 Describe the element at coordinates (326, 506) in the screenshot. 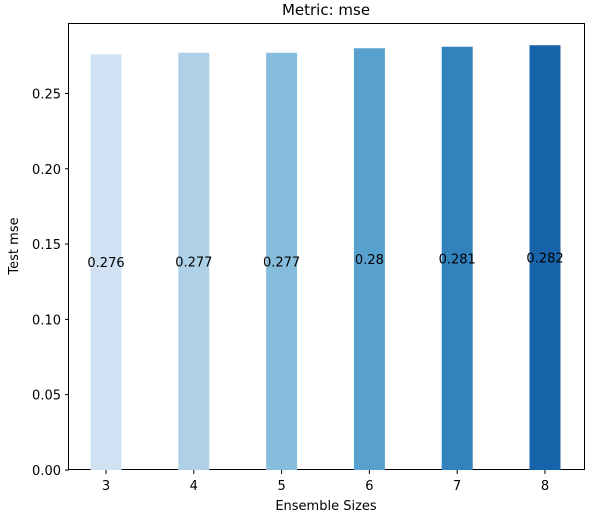

I see `x-axis-label: Ensemble Sizes` at that location.